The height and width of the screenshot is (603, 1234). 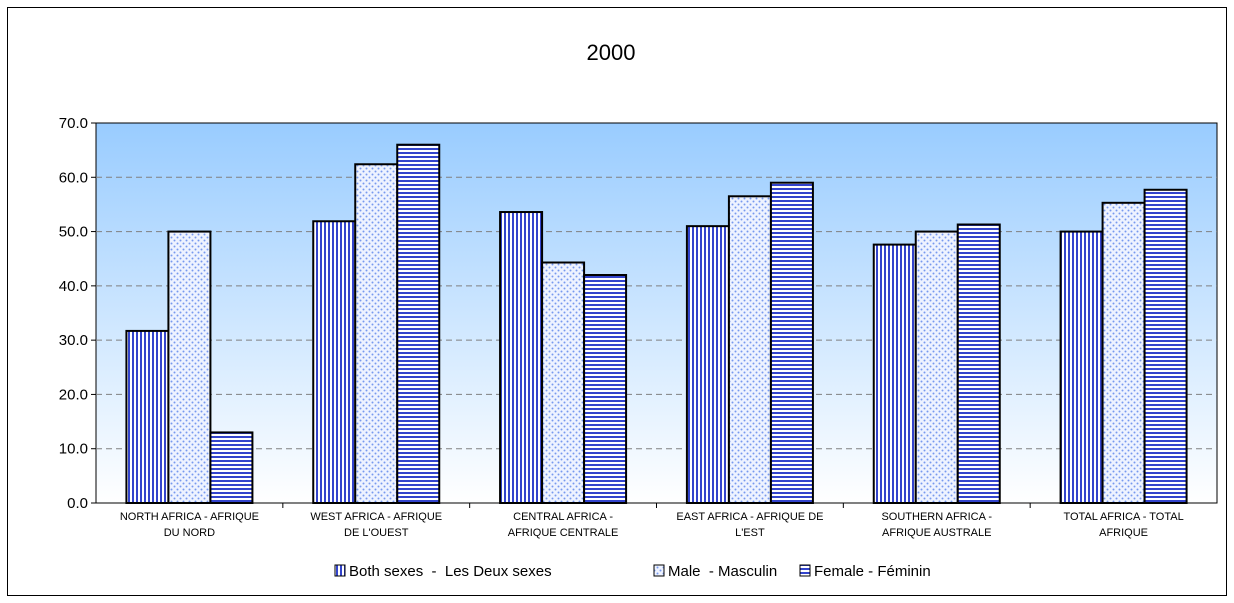 I want to click on x-tick-label: CENTRAL AFRICA -, so click(x=563, y=517).